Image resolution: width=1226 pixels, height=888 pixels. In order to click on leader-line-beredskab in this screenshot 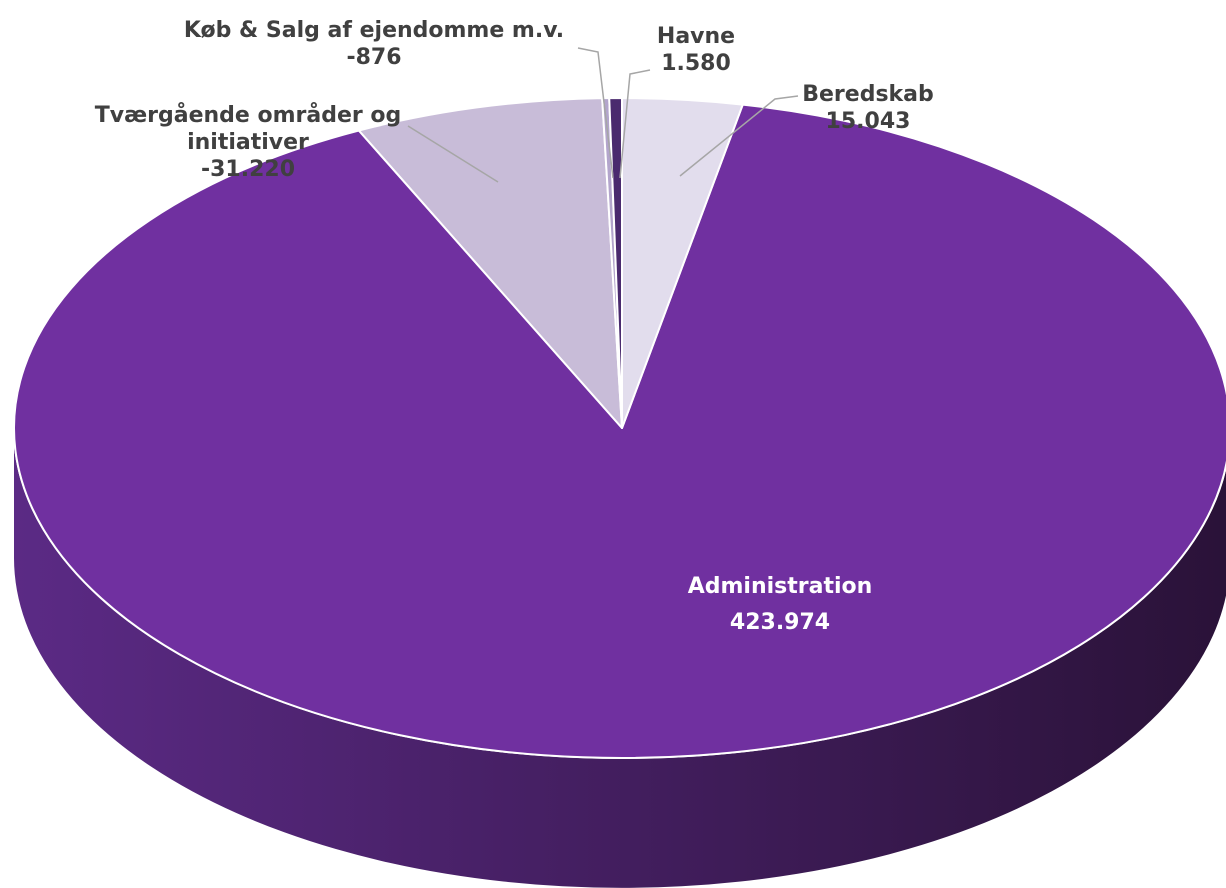, I will do `click(739, 136)`.